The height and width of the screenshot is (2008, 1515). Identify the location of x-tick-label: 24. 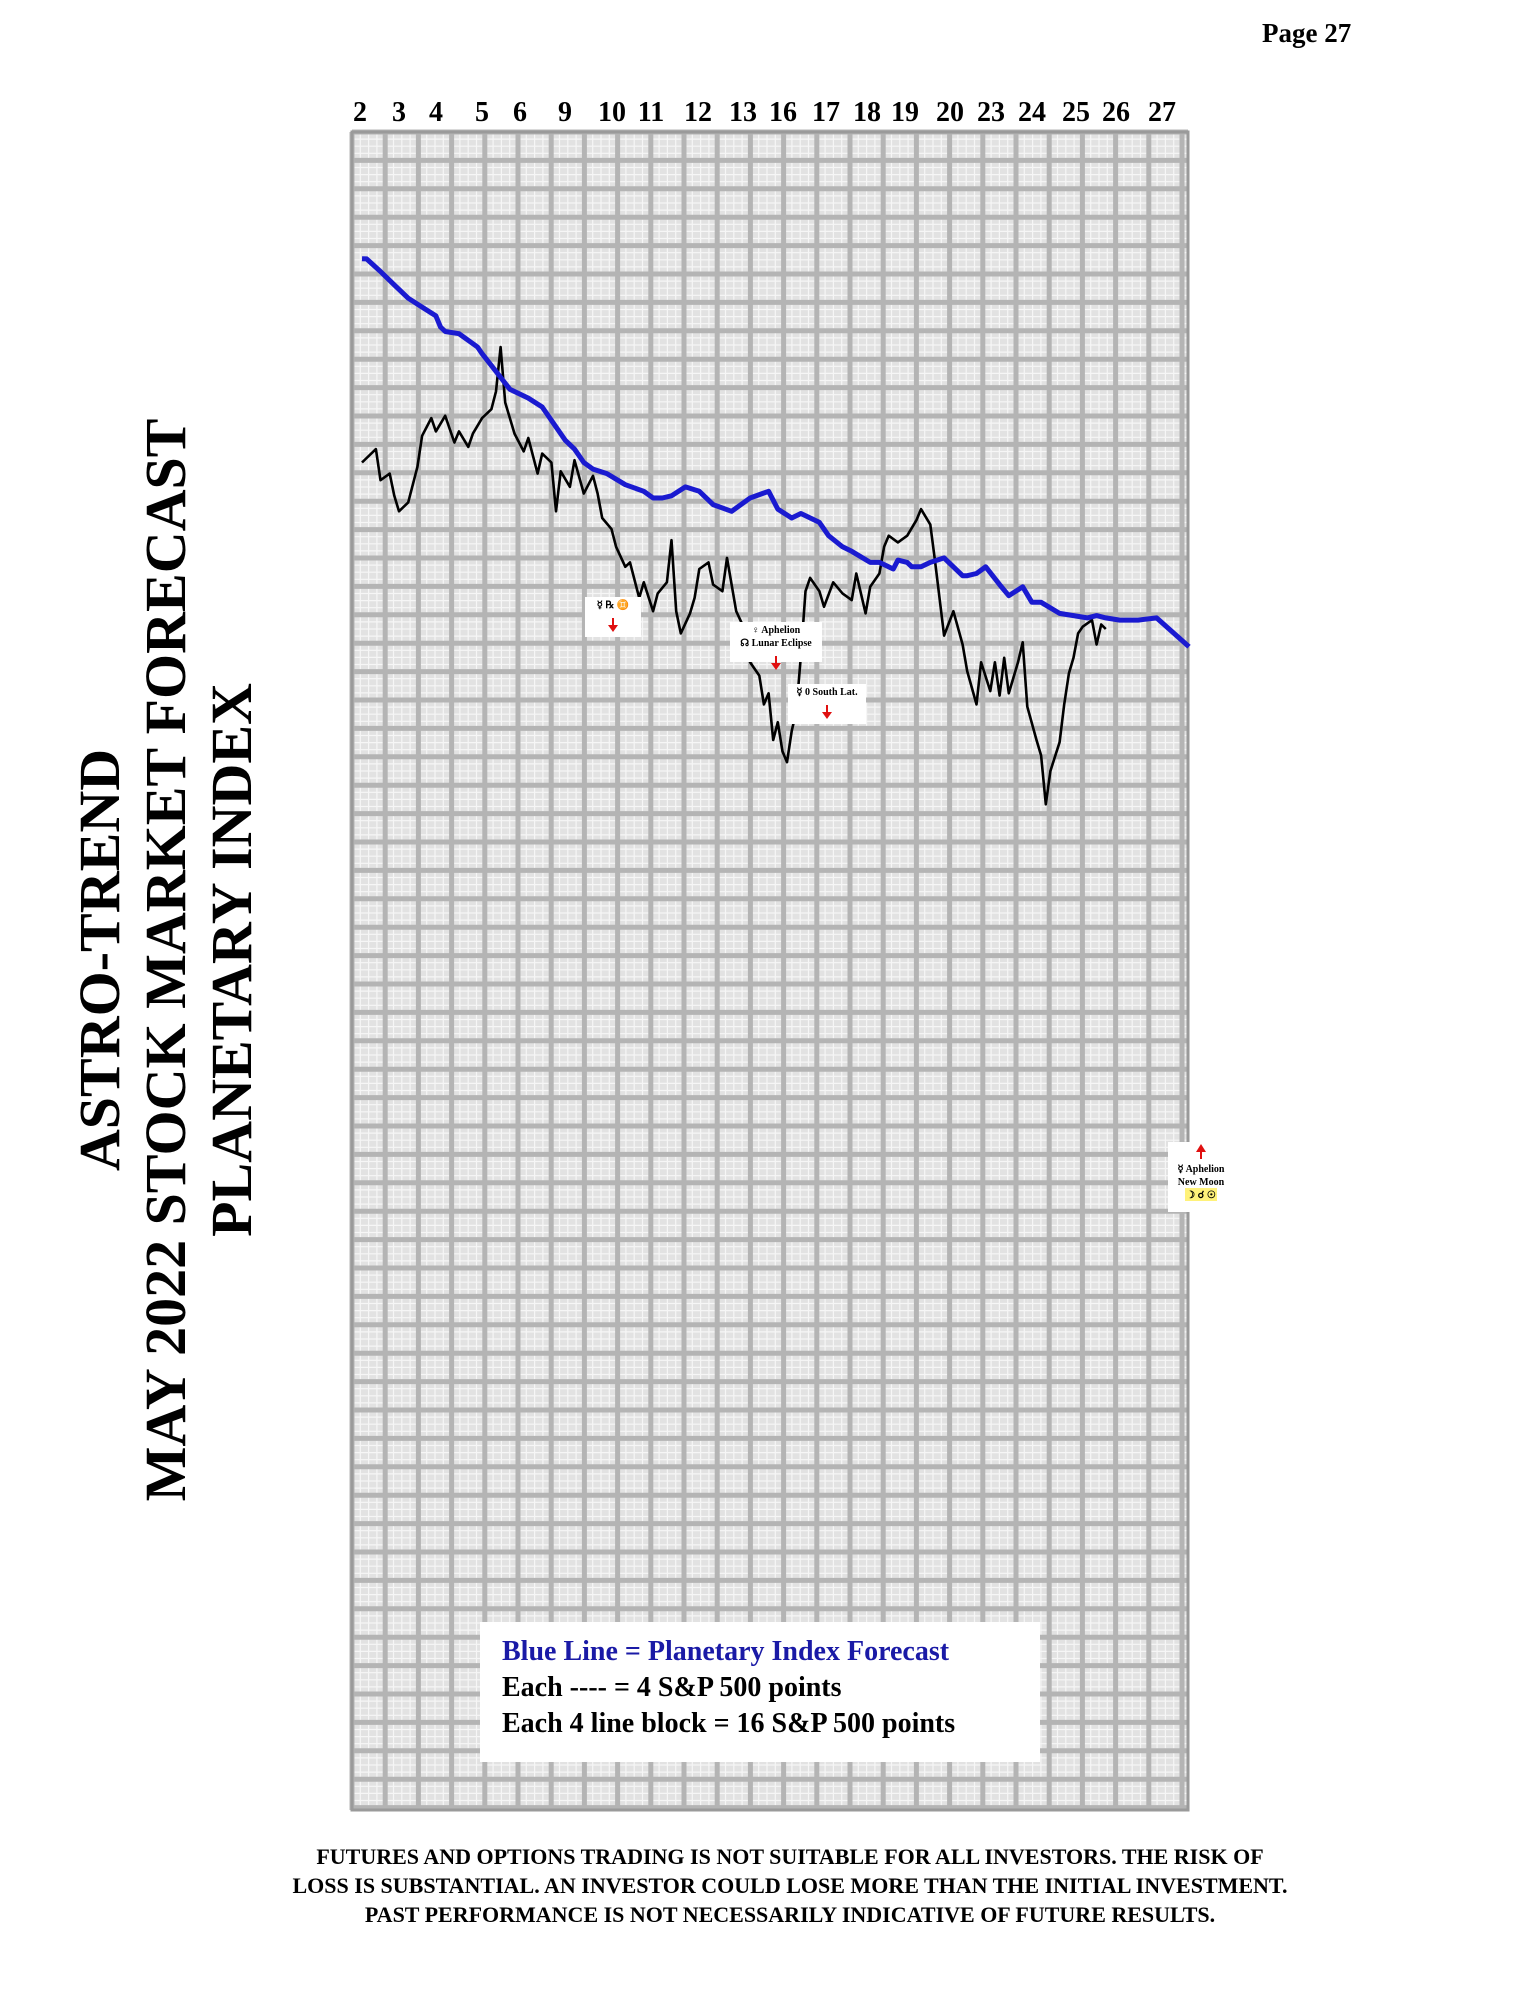
(1032, 112).